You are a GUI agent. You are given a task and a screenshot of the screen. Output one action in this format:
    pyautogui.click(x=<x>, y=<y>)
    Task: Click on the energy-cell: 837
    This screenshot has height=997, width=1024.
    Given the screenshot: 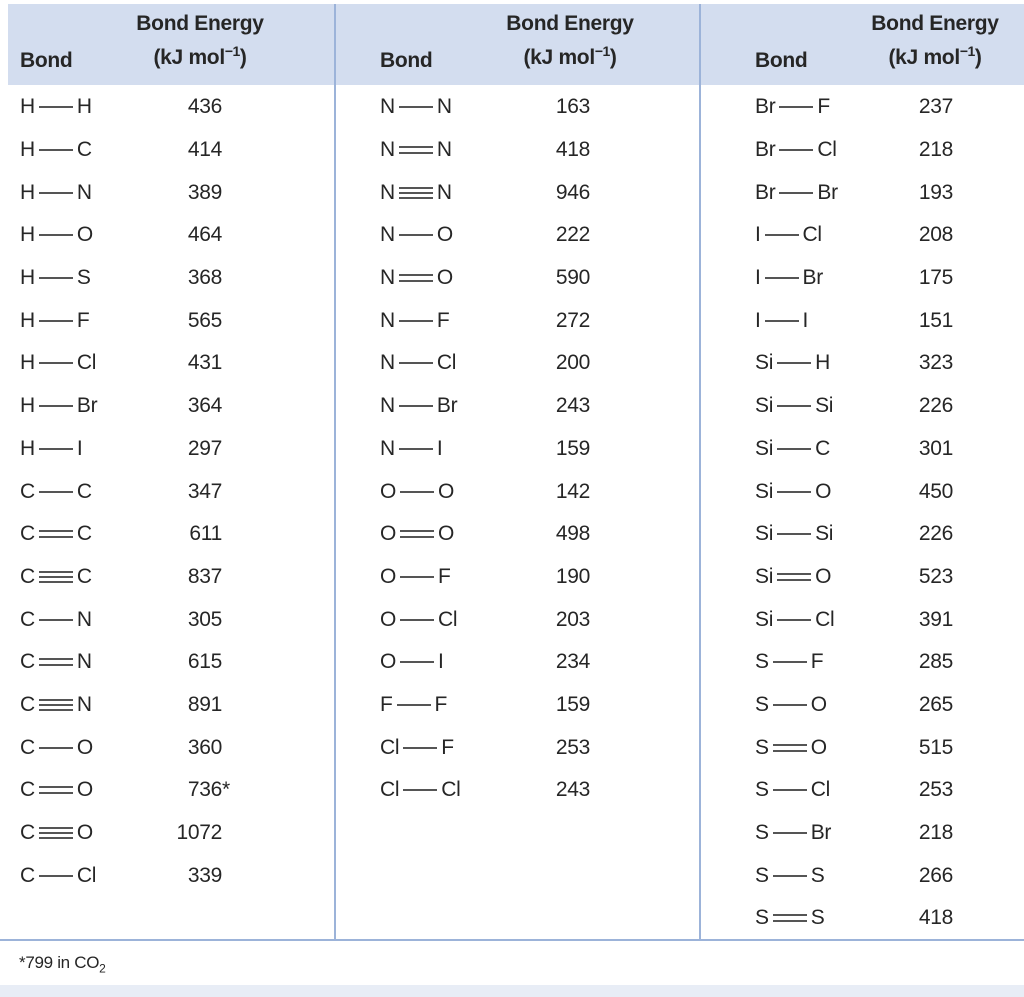 What is the action you would take?
    pyautogui.click(x=200, y=577)
    